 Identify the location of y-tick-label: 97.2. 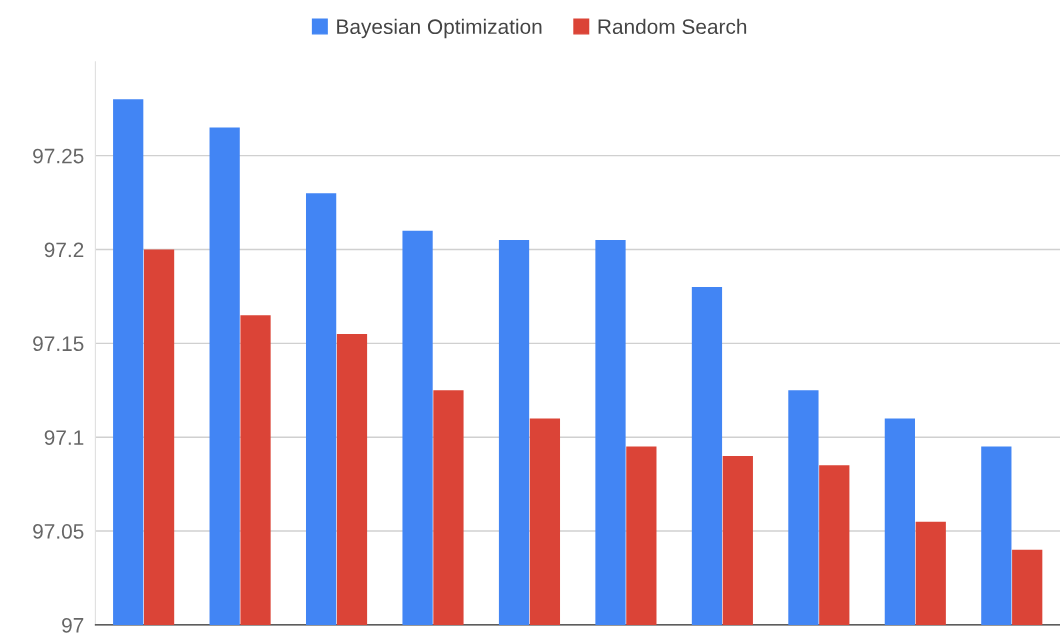
(64, 250).